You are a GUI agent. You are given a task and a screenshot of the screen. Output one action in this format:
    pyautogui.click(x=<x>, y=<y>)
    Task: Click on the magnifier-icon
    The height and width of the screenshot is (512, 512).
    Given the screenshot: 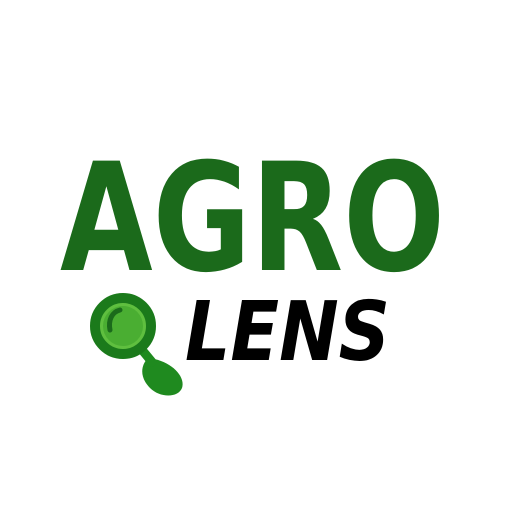 What is the action you would take?
    pyautogui.click(x=136, y=344)
    